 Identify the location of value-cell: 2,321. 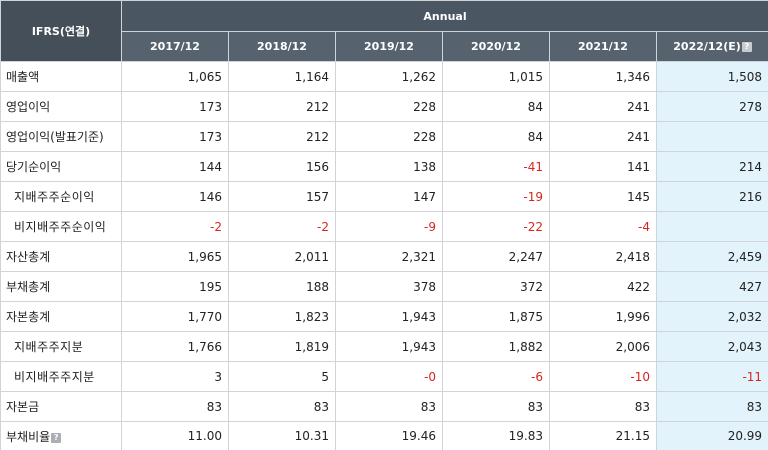
(389, 256).